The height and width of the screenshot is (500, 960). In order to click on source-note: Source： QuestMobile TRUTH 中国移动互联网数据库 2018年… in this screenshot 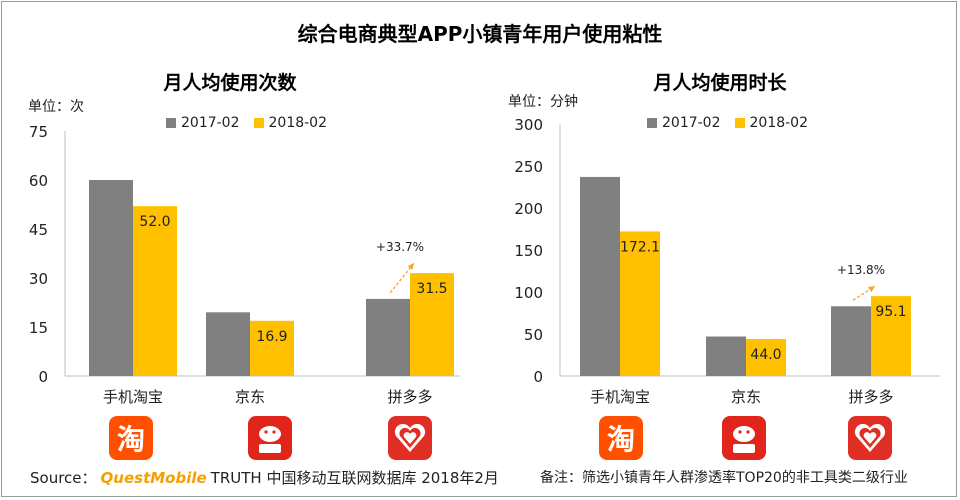, I will do `click(264, 477)`.